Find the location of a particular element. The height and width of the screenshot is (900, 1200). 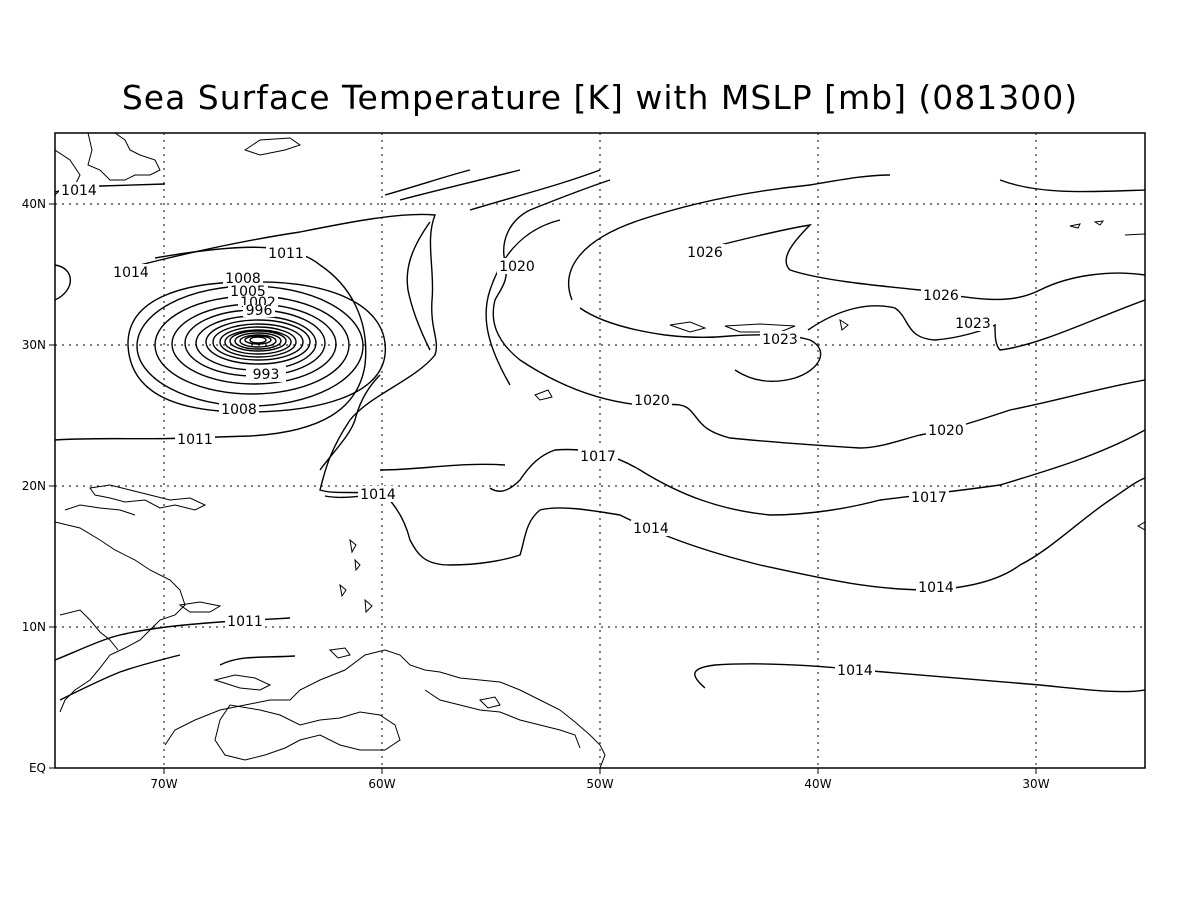

lon-tick-label: 30W is located at coordinates (1035, 784).